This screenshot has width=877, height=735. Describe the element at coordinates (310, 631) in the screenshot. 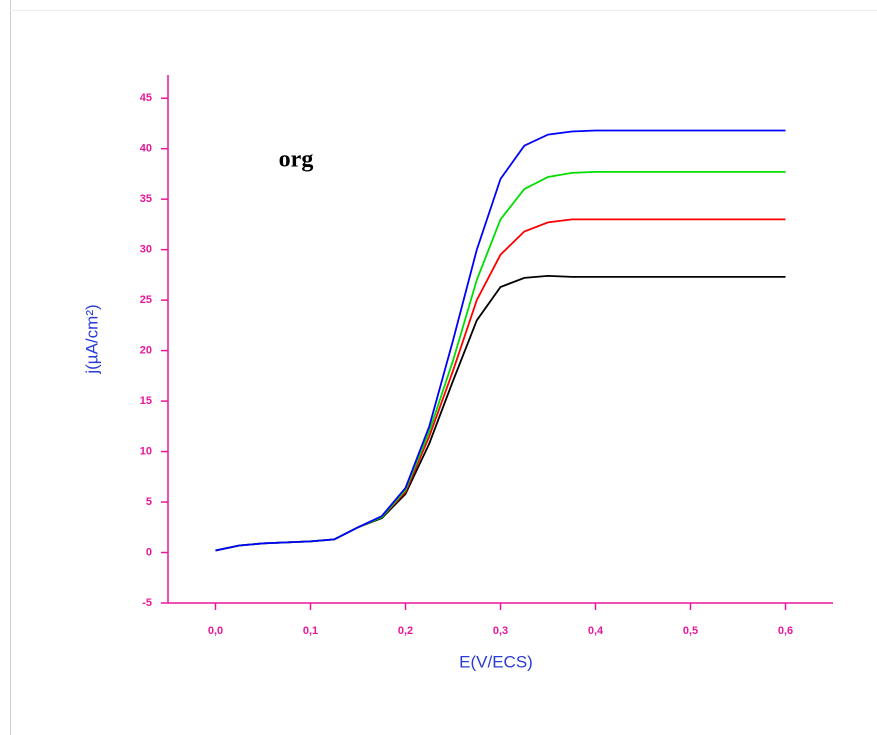

I see `x-tick-label: 0,1` at that location.